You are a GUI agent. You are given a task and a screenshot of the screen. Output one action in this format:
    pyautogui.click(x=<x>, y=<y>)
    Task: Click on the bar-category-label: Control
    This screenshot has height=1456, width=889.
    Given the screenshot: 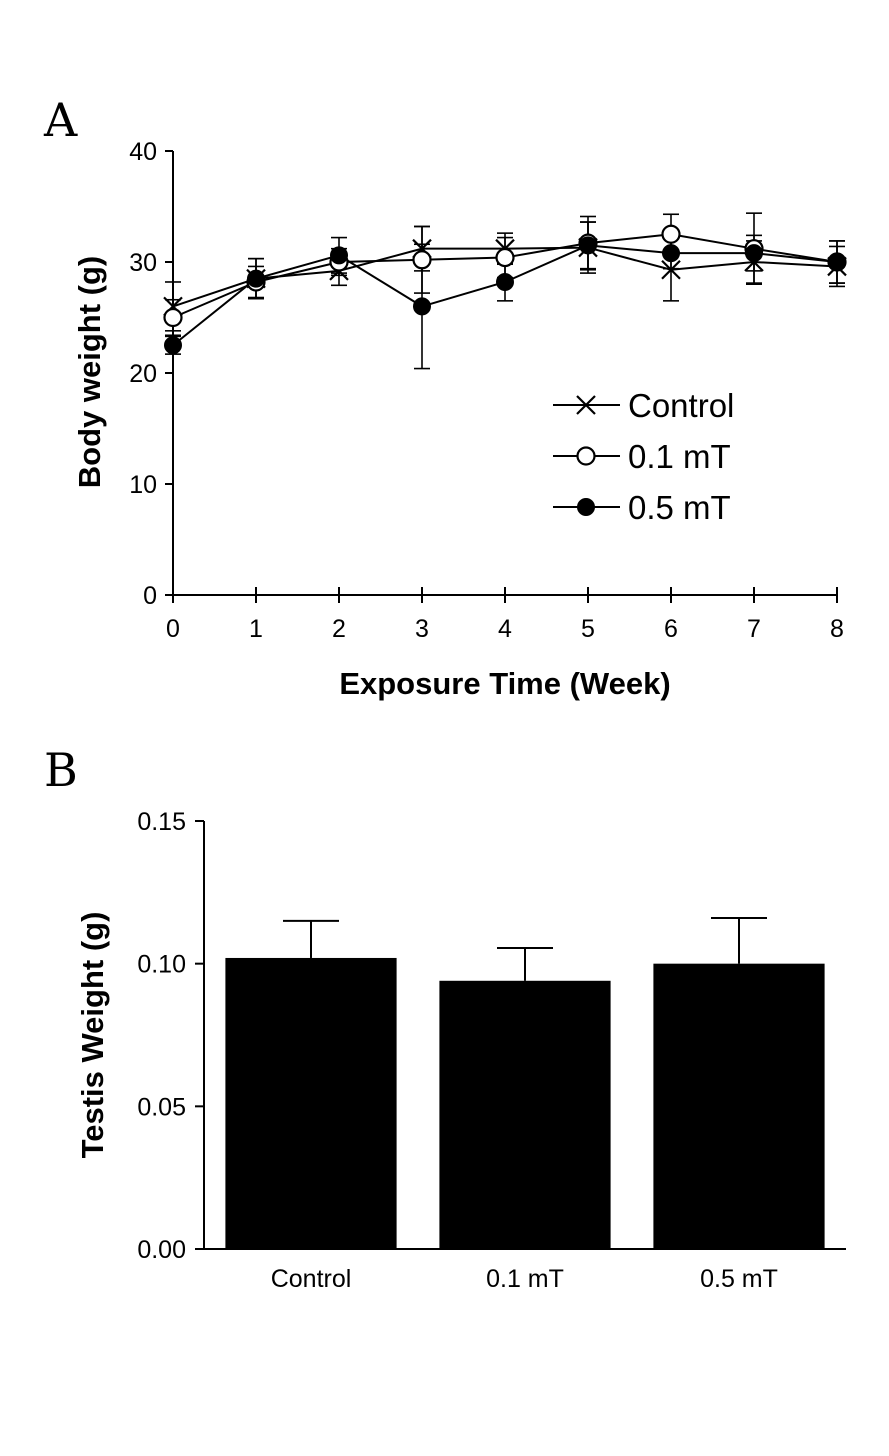 What is the action you would take?
    pyautogui.click(x=311, y=1279)
    